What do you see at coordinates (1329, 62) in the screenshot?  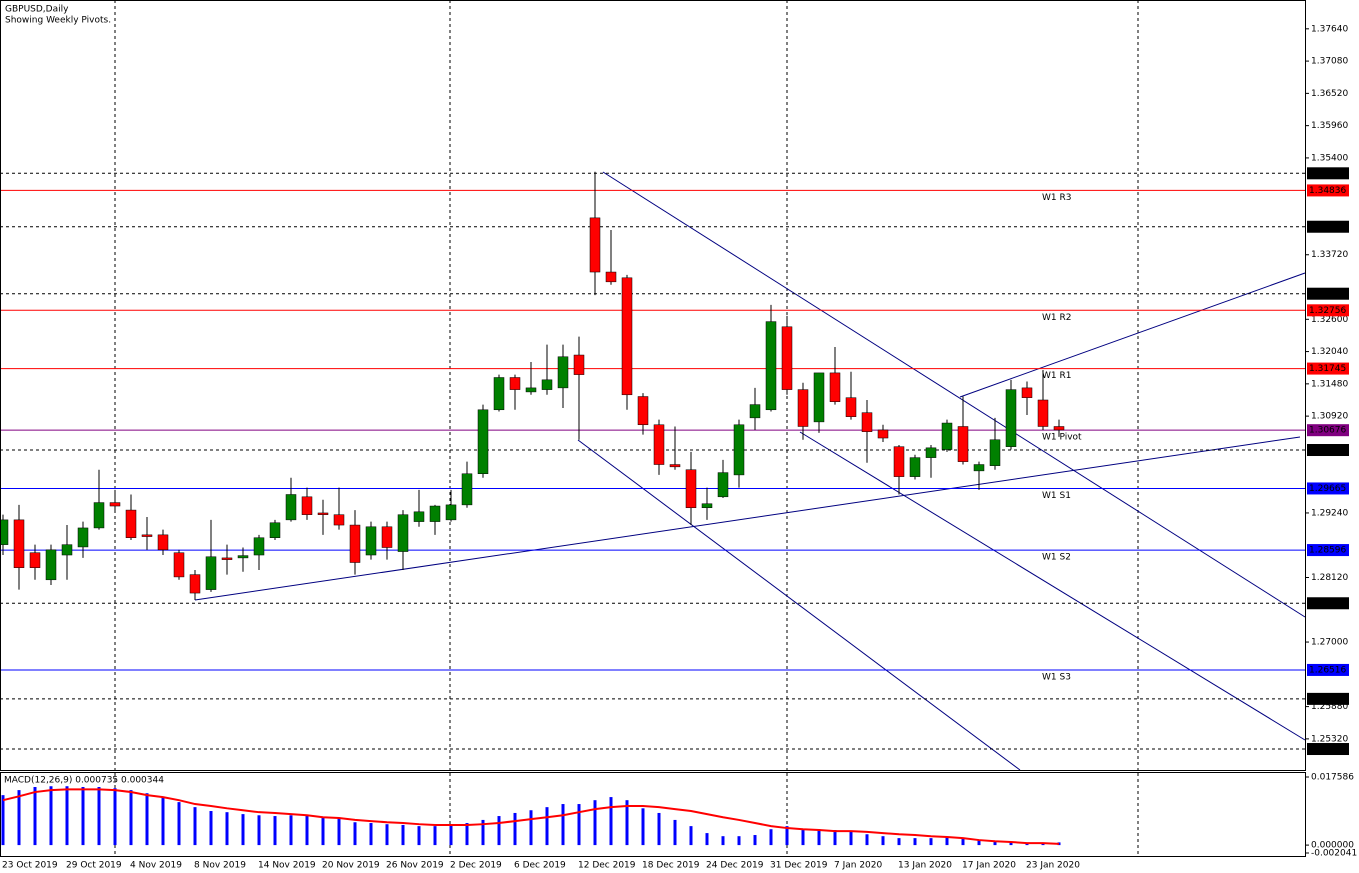 I see `y-tick-label: 1.37080` at bounding box center [1329, 62].